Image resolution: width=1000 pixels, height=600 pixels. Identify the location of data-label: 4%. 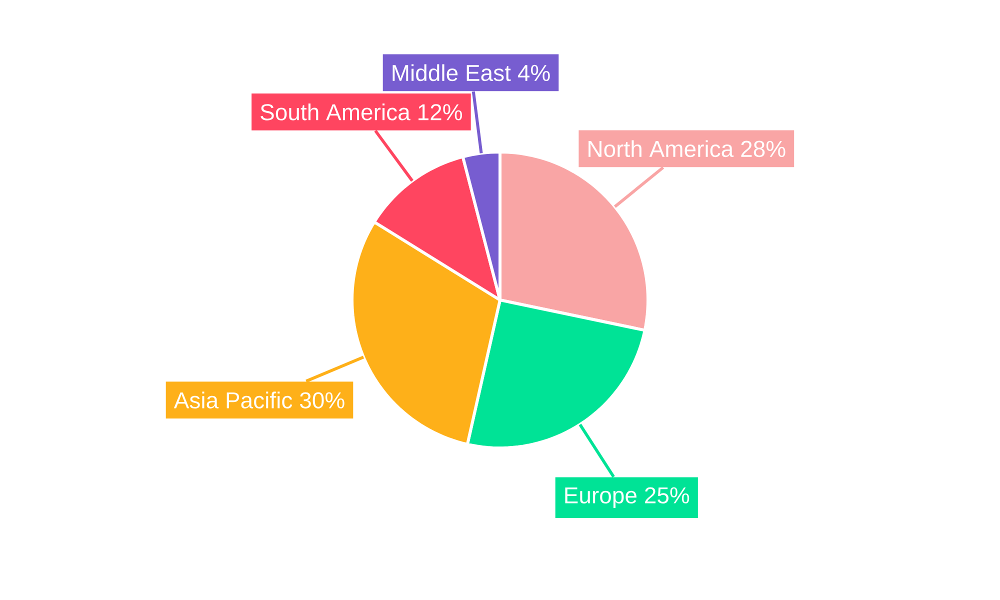
(534, 73).